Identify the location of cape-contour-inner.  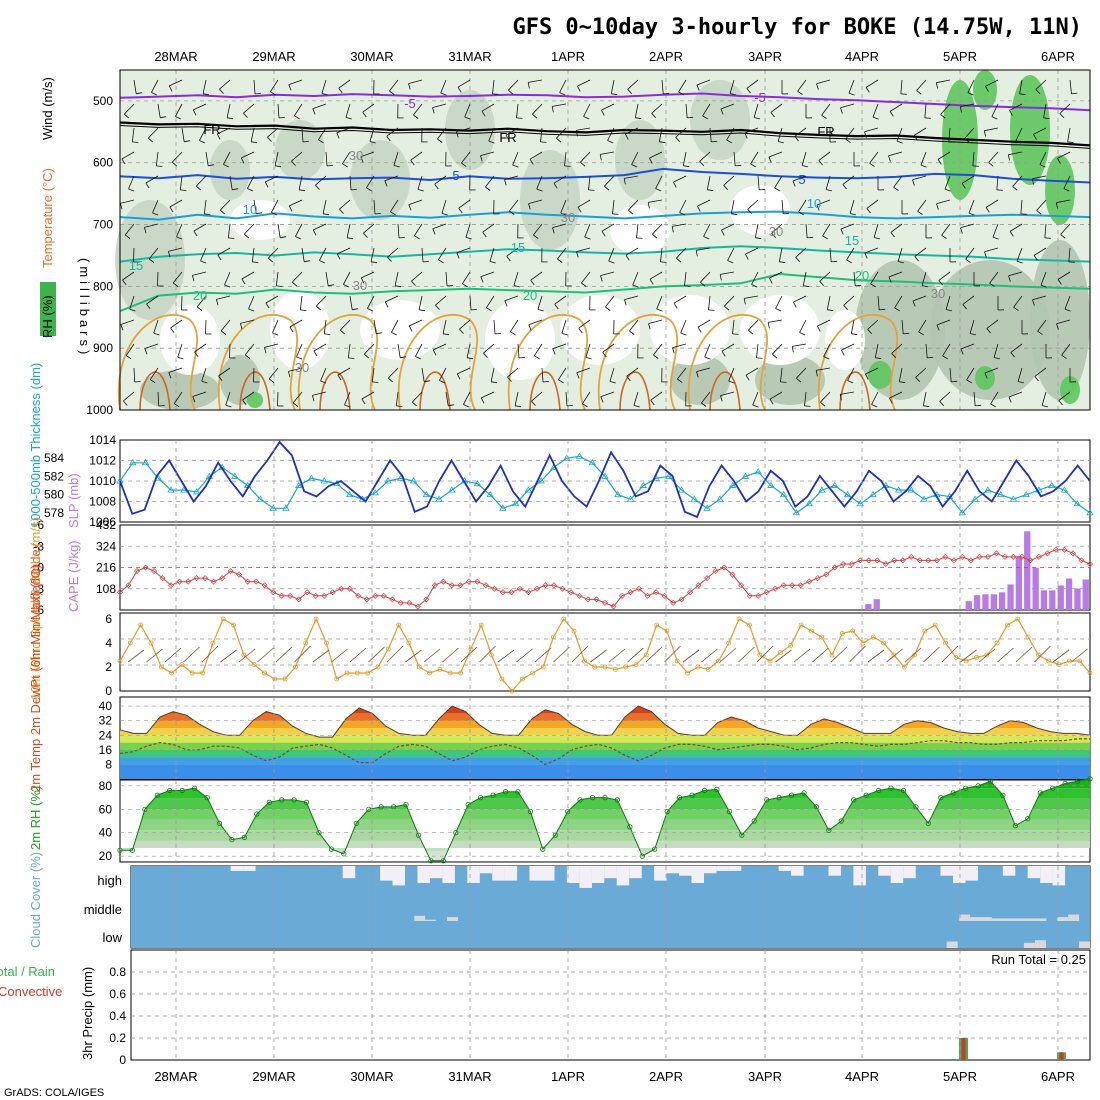
(435, 391).